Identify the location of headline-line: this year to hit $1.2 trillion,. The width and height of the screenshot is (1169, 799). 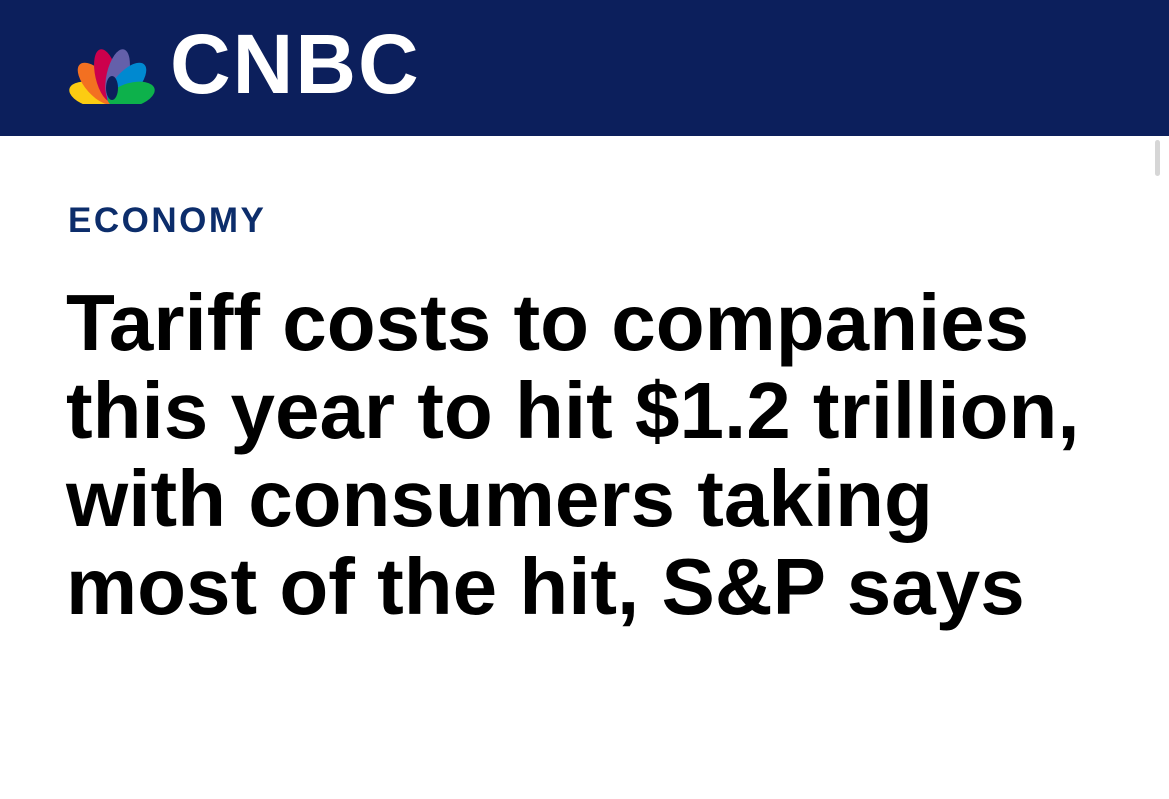
(573, 410).